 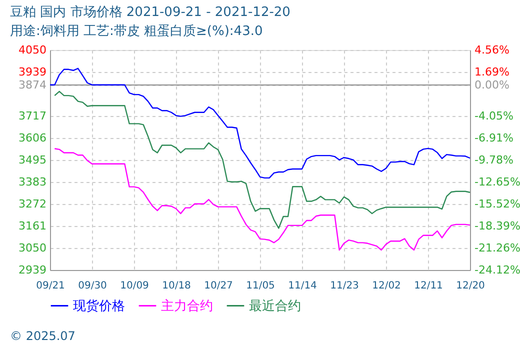 What do you see at coordinates (32, 115) in the screenshot?
I see `y-tick-label: 3717` at bounding box center [32, 115].